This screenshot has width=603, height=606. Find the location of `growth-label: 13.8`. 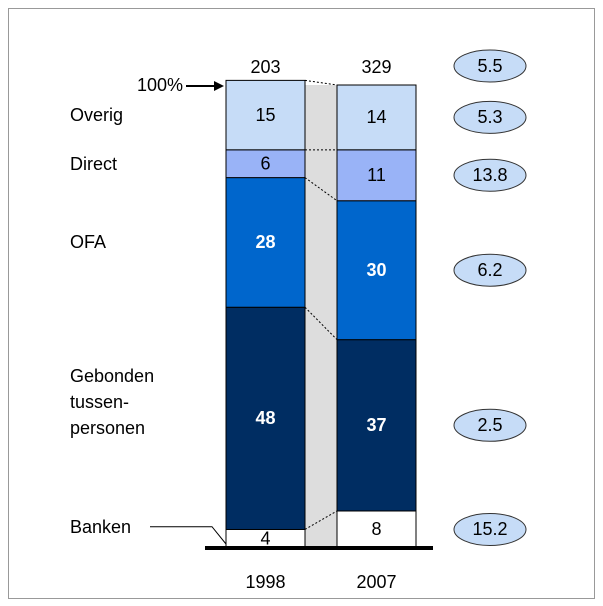

growth-label: 13.8 is located at coordinates (489, 175).